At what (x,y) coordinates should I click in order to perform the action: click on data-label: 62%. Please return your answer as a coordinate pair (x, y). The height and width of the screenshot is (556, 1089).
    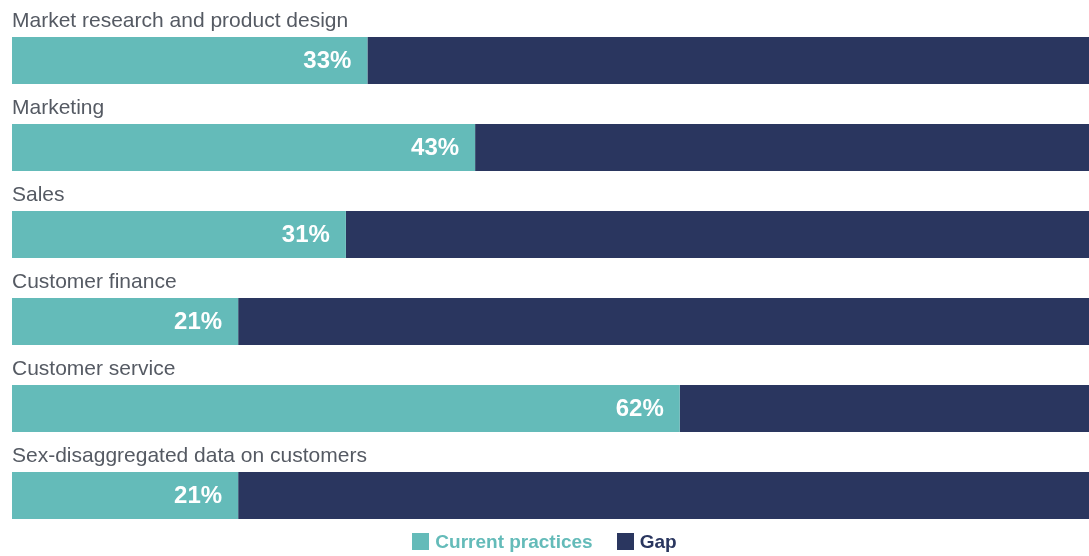
    Looking at the image, I should click on (639, 408).